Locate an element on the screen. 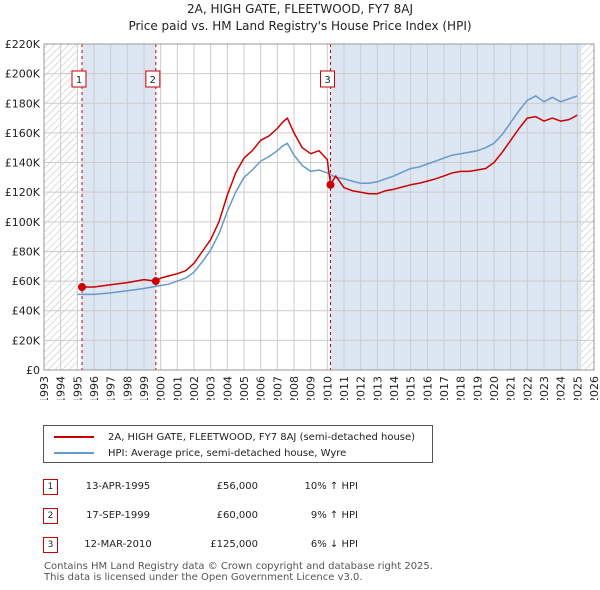  y-tick-label: £200K is located at coordinates (23, 74).